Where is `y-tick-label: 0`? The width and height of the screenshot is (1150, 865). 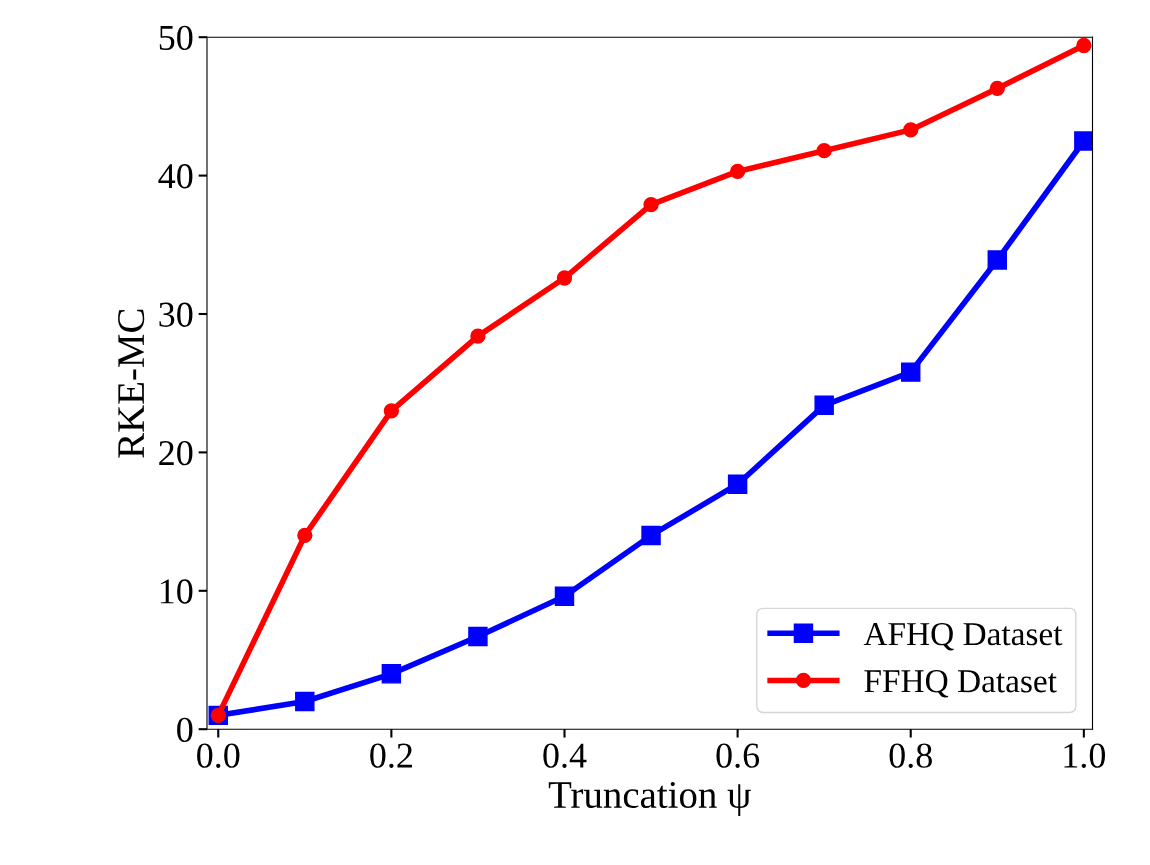 y-tick-label: 0 is located at coordinates (185, 730).